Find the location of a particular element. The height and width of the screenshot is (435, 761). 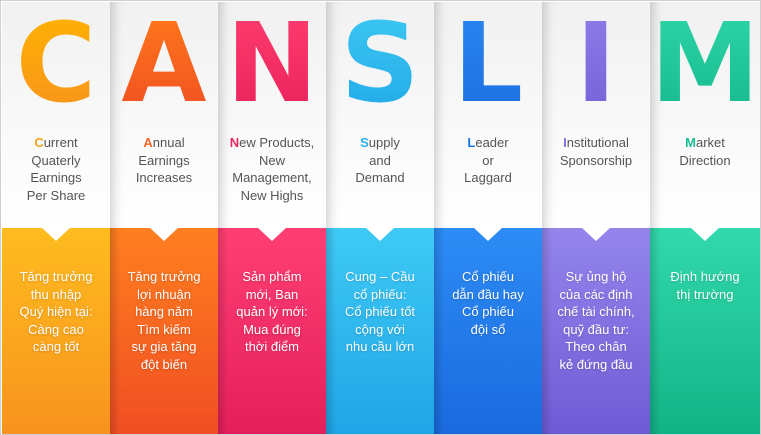

column-l-notch is located at coordinates (488, 234).